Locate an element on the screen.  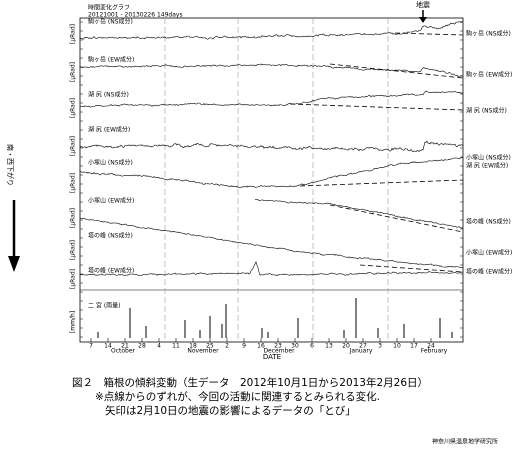
right-label: 小塚山 (EW成分) is located at coordinates (489, 253).